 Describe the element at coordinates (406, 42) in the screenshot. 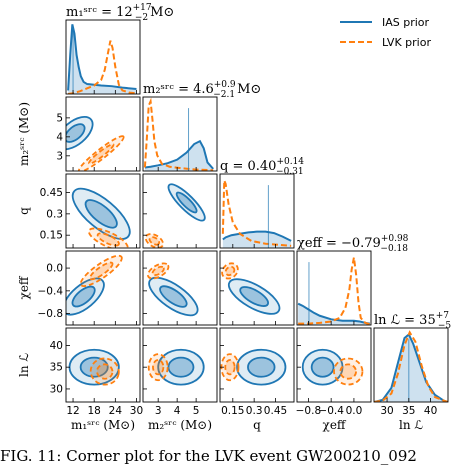

I see `legend-label-lvk: LVK prior` at that location.